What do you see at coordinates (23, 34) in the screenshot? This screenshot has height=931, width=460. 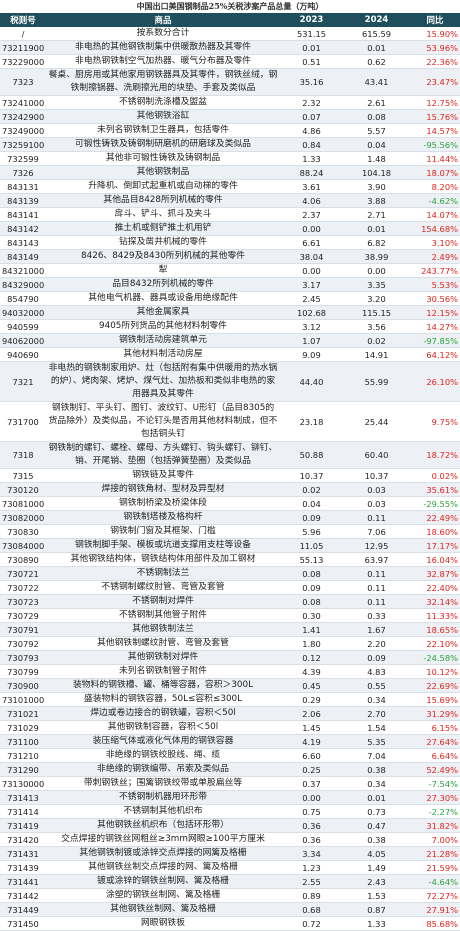 I see `code: /` at bounding box center [23, 34].